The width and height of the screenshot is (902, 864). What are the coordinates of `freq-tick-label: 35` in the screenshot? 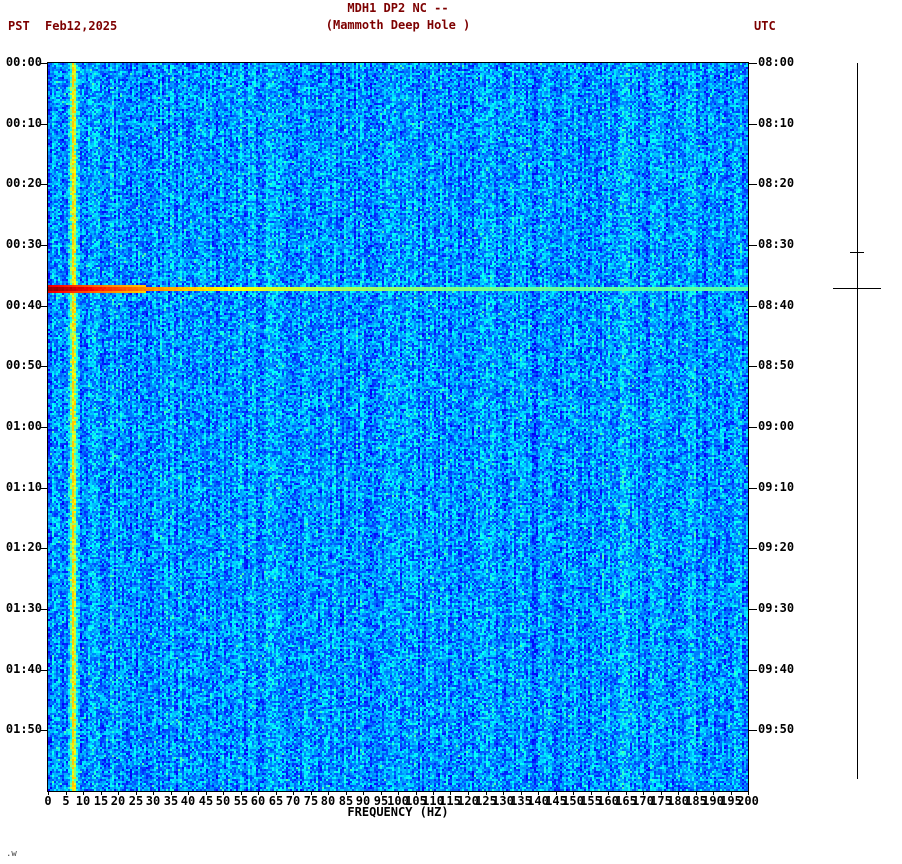 It's located at (171, 801).